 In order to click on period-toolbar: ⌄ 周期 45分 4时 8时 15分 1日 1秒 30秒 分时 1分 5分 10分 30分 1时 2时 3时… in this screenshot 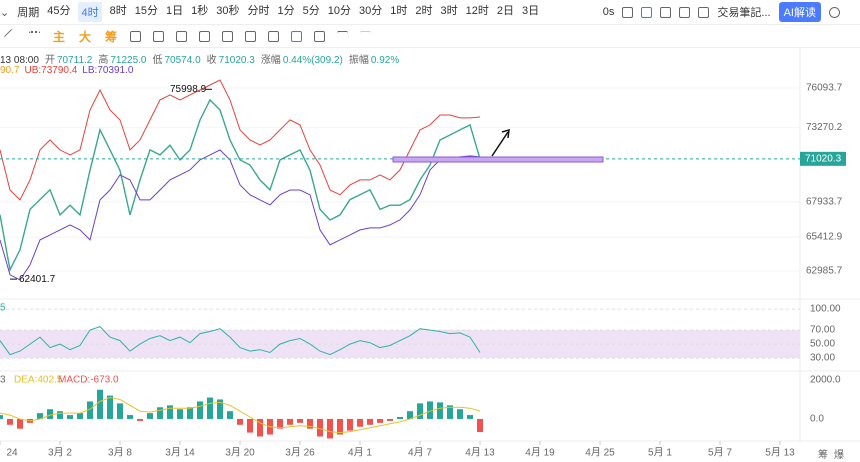, I will do `click(430, 12)`.